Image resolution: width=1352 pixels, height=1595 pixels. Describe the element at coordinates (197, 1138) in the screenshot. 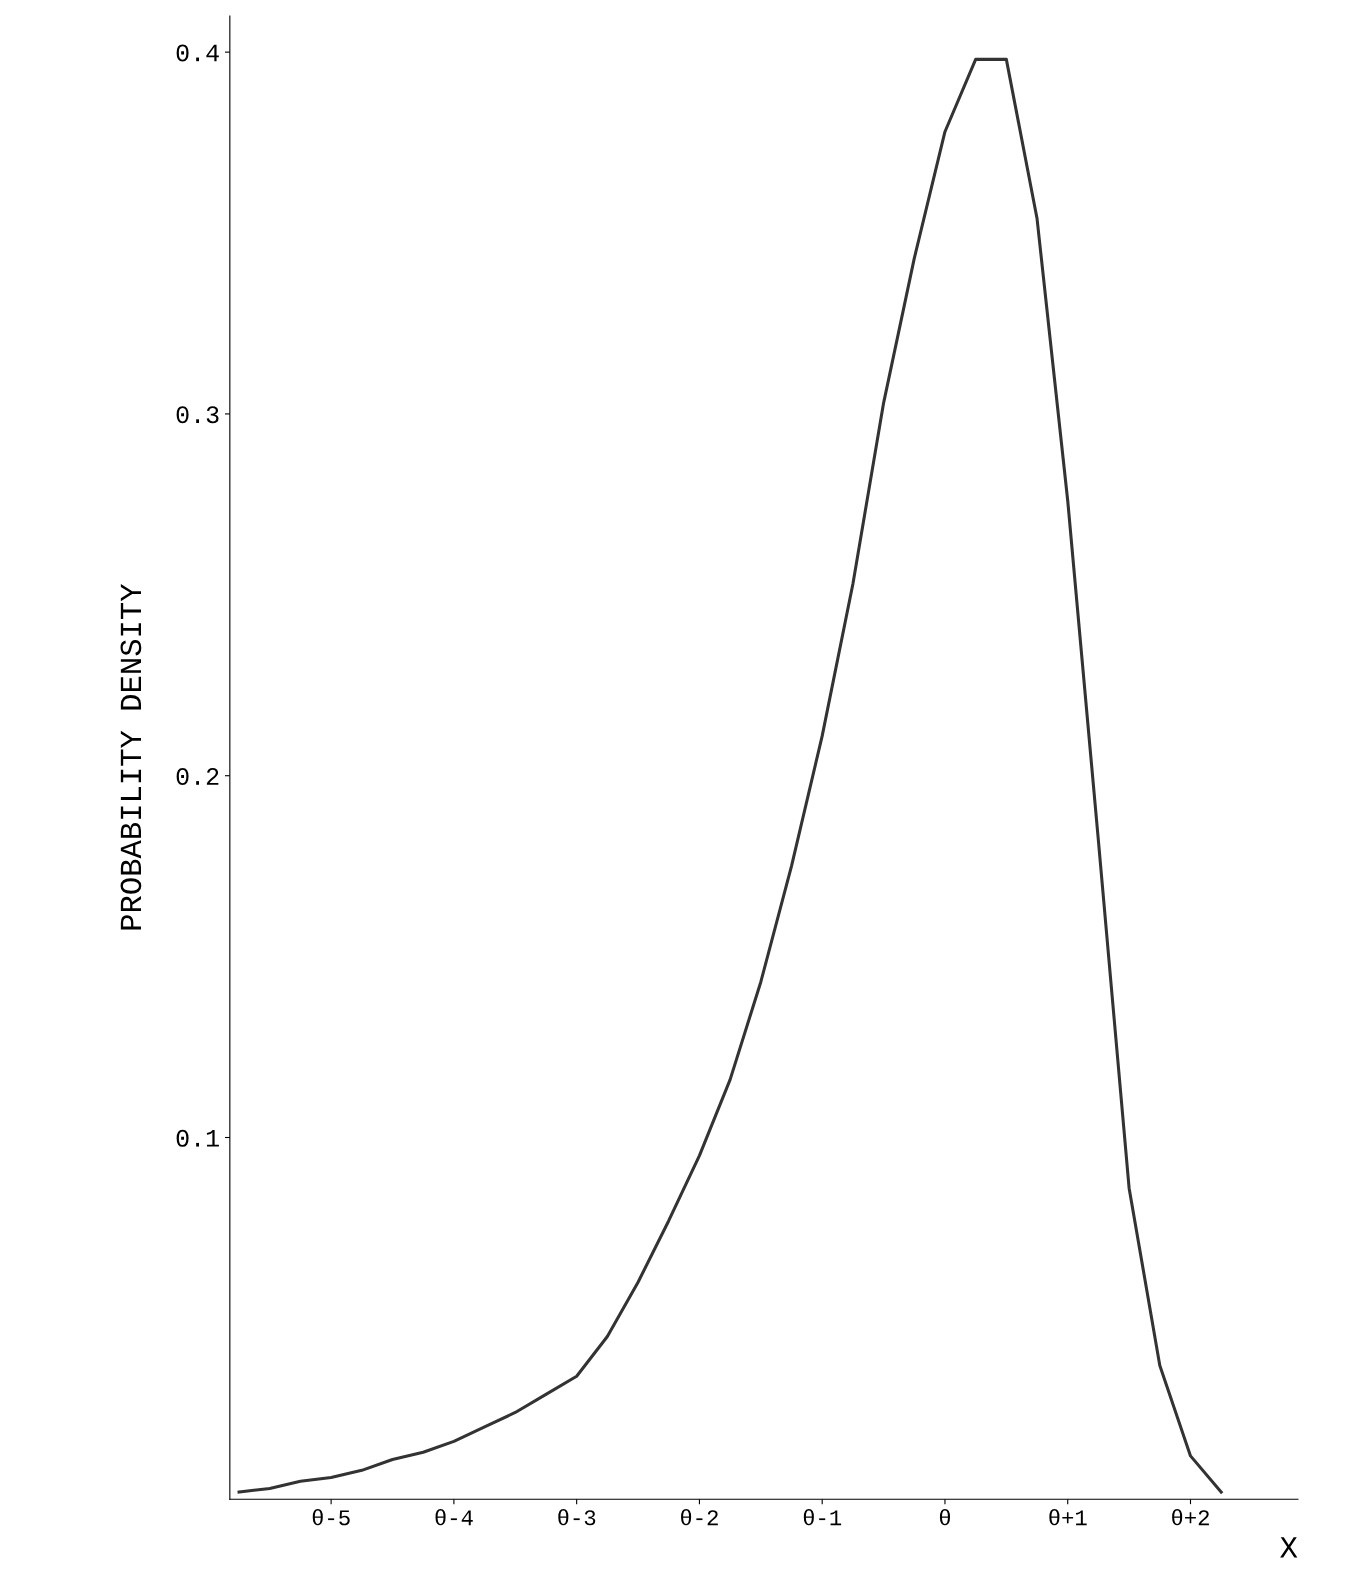

I see `y-tick-label: 0.1` at that location.